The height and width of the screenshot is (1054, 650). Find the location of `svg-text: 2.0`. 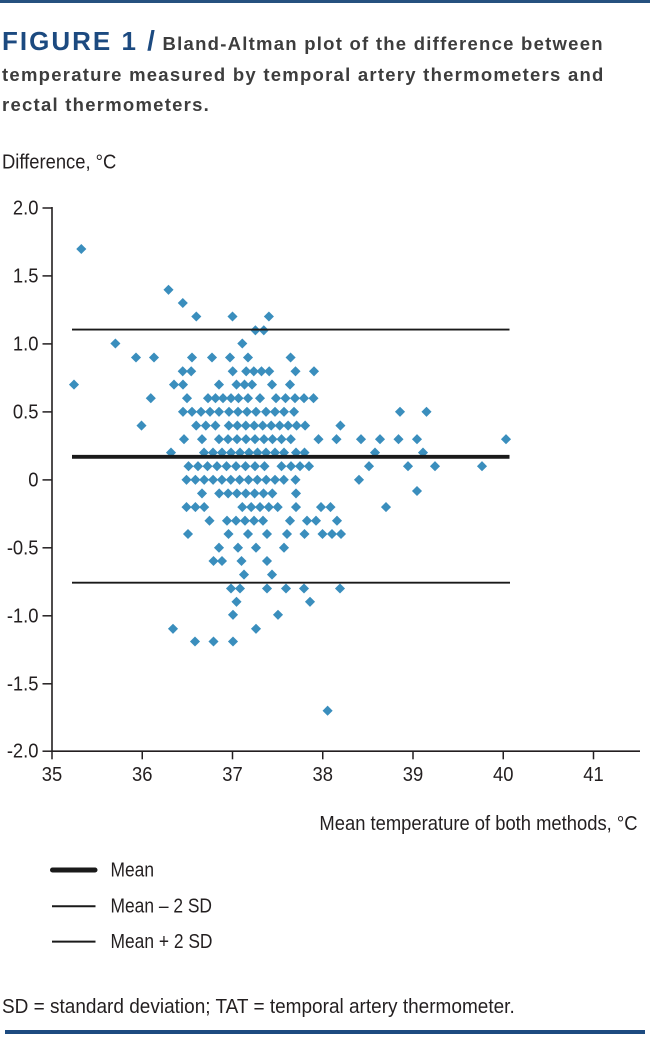

svg-text: 2.0 is located at coordinates (26, 209).